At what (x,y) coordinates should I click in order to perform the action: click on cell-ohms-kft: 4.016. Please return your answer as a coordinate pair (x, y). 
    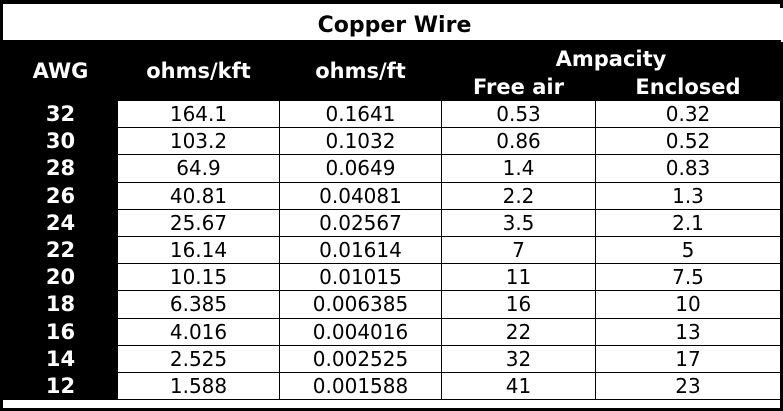
    Looking at the image, I should click on (198, 331).